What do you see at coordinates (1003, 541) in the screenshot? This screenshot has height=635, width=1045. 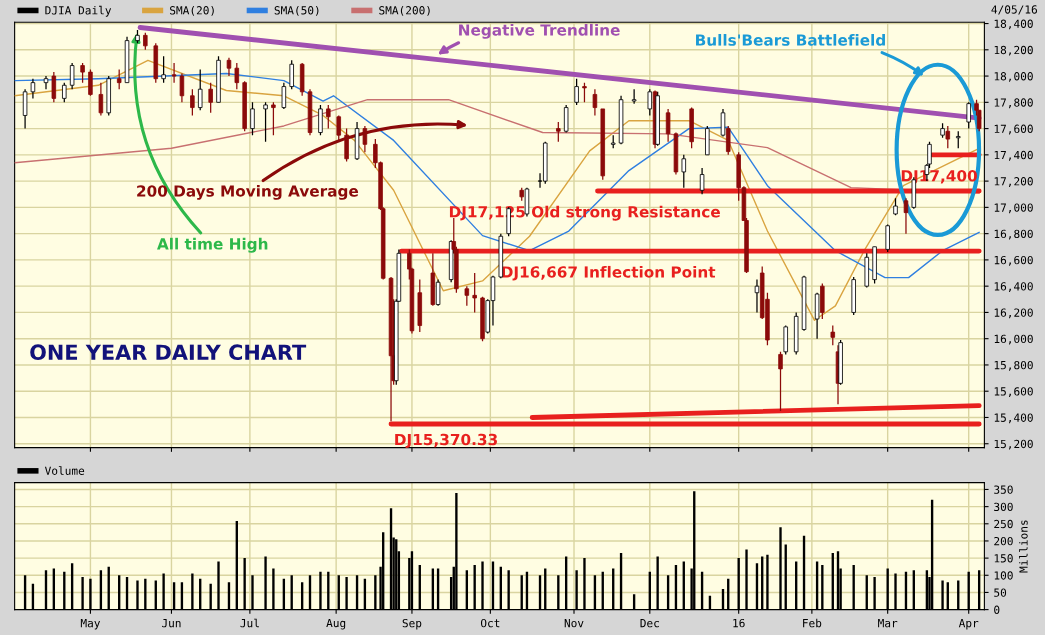 I see `y-tick-label: 200` at bounding box center [1003, 541].